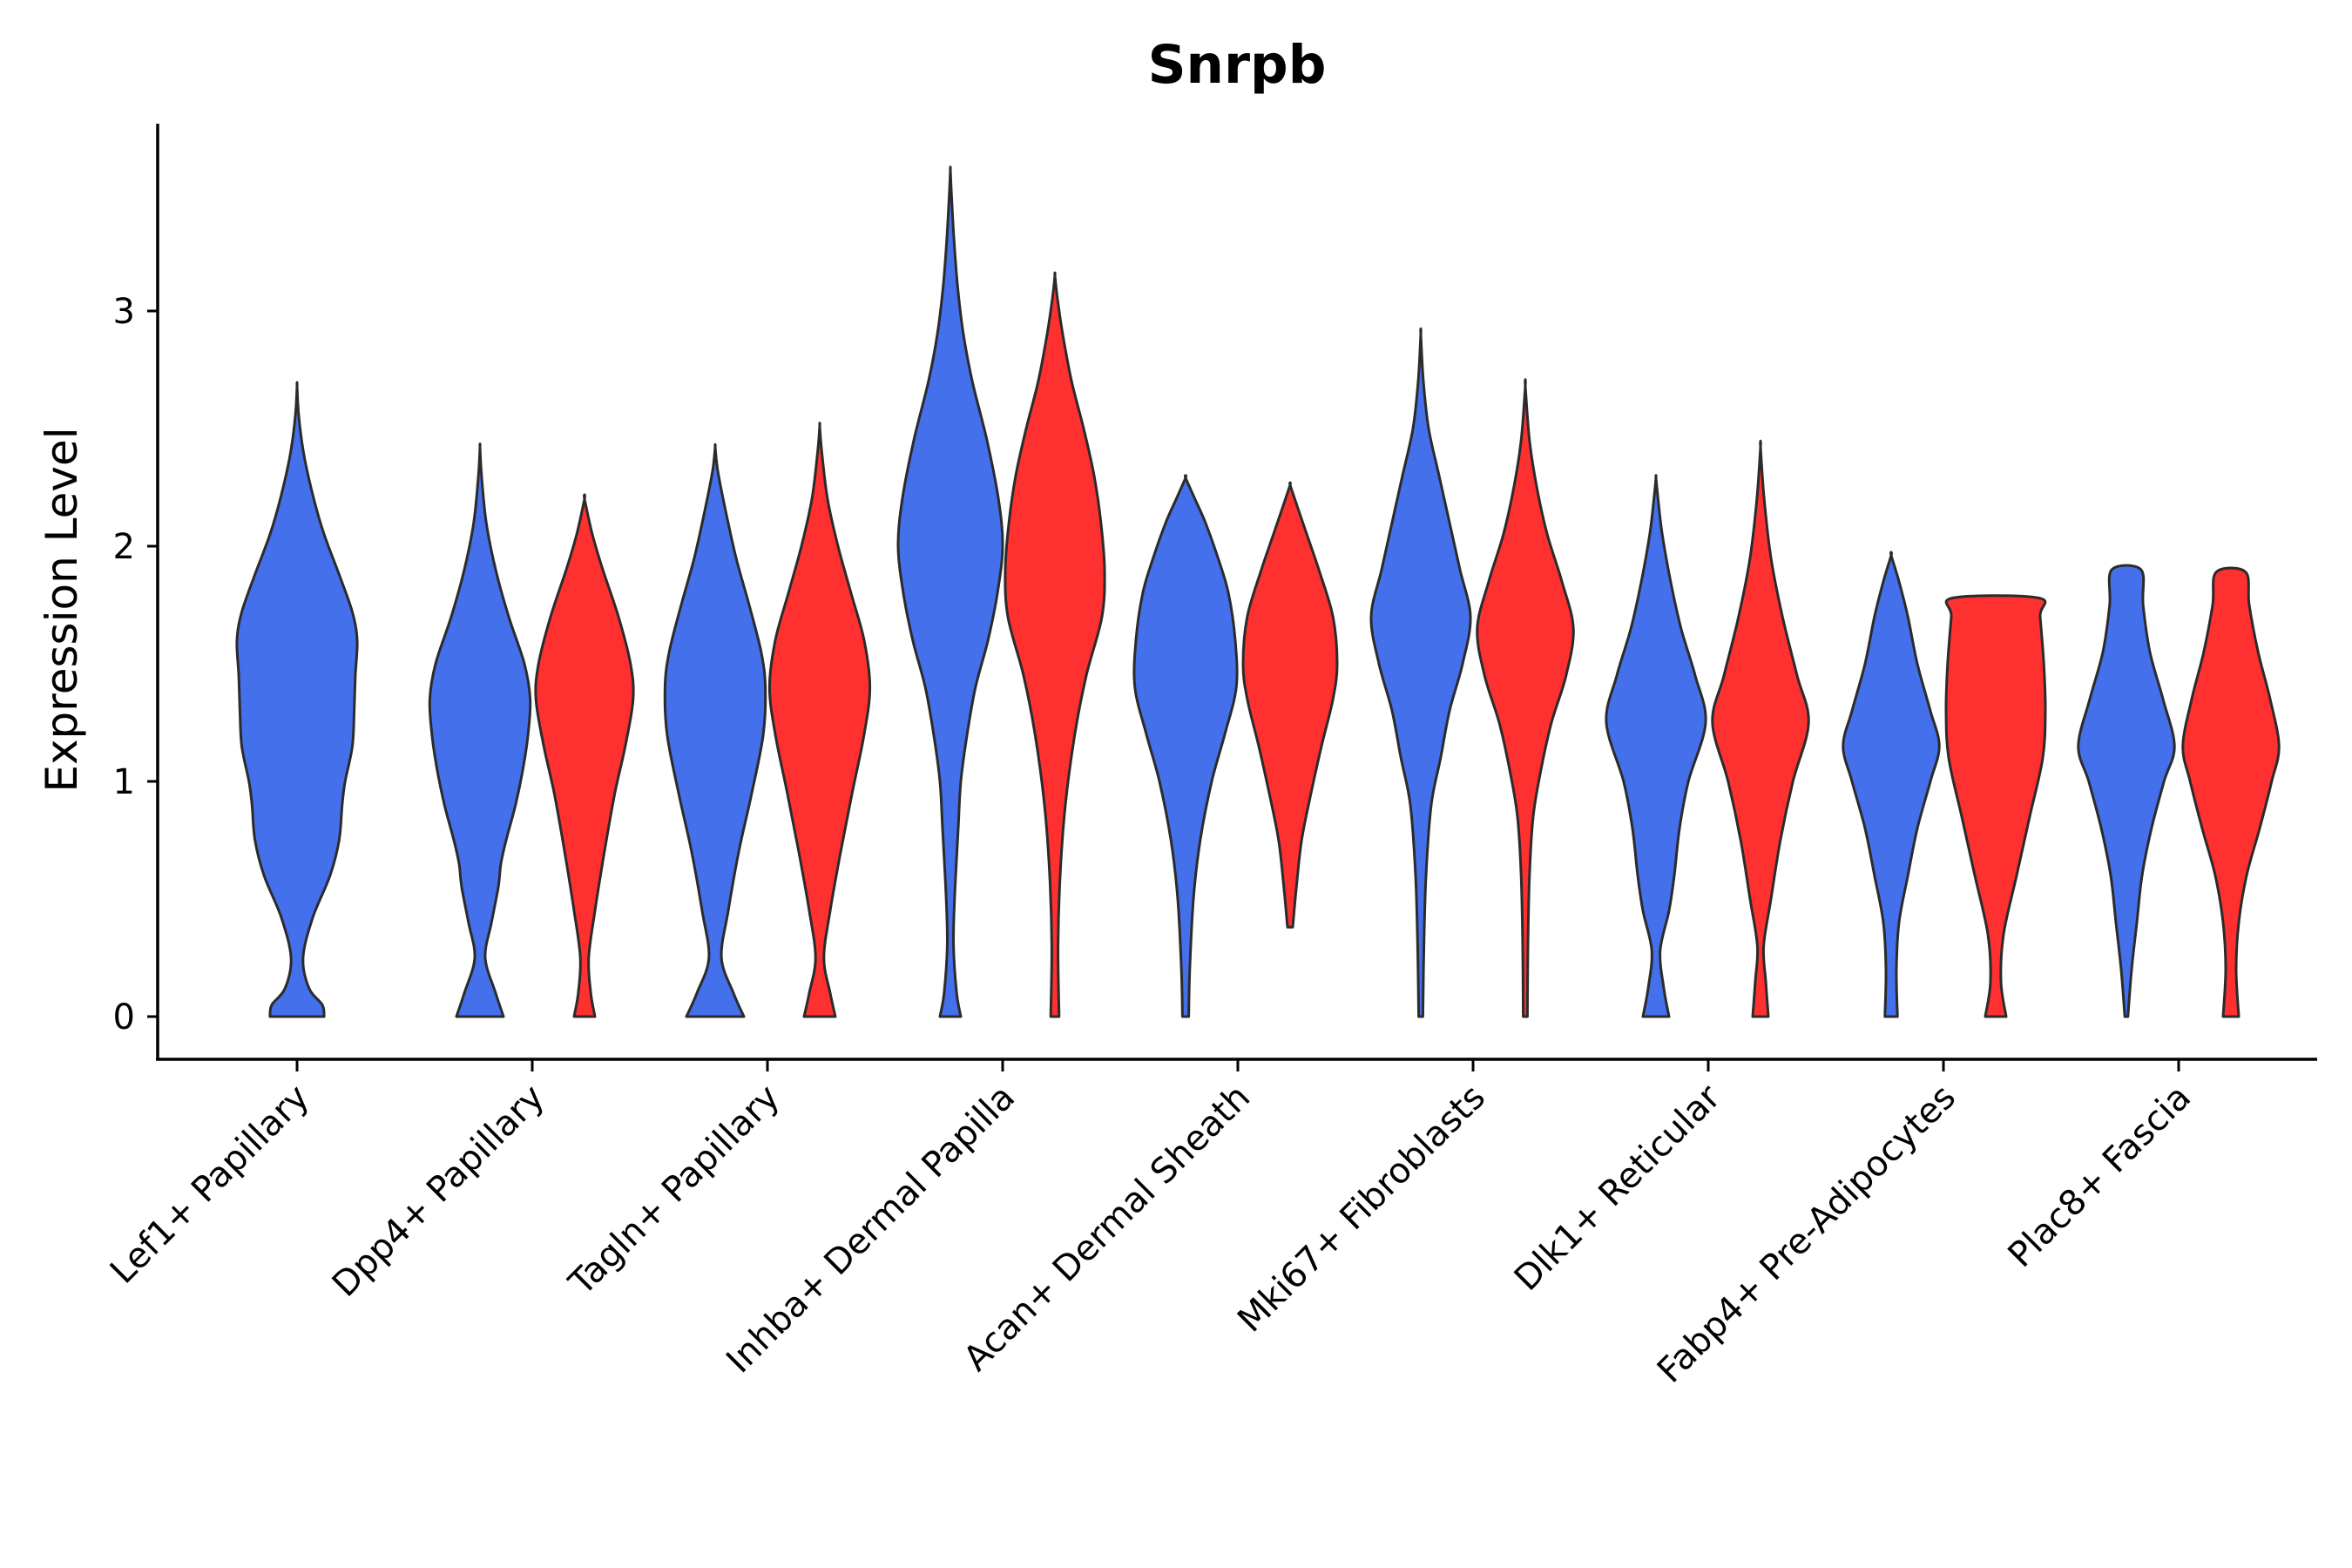 This screenshot has height=1568, width=2352. What do you see at coordinates (1361, 1209) in the screenshot?
I see `x-tick-label: Mki67+ Fibroblasts` at bounding box center [1361, 1209].